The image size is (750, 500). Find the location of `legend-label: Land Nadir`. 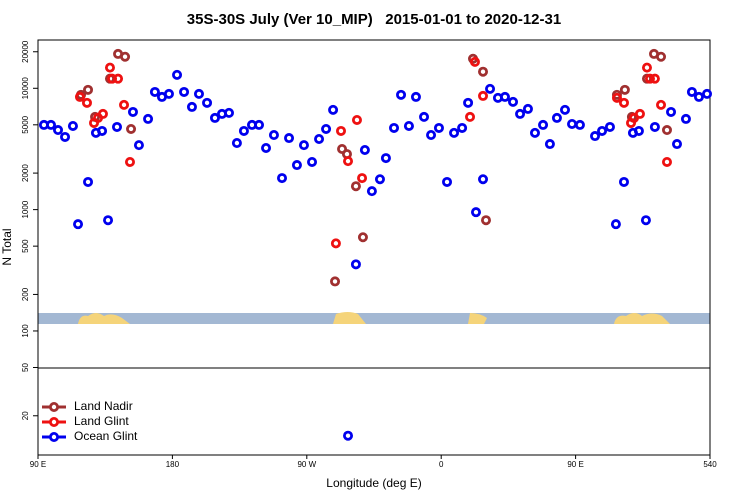

legend-label: Land Nadir is located at coordinates (103, 406).